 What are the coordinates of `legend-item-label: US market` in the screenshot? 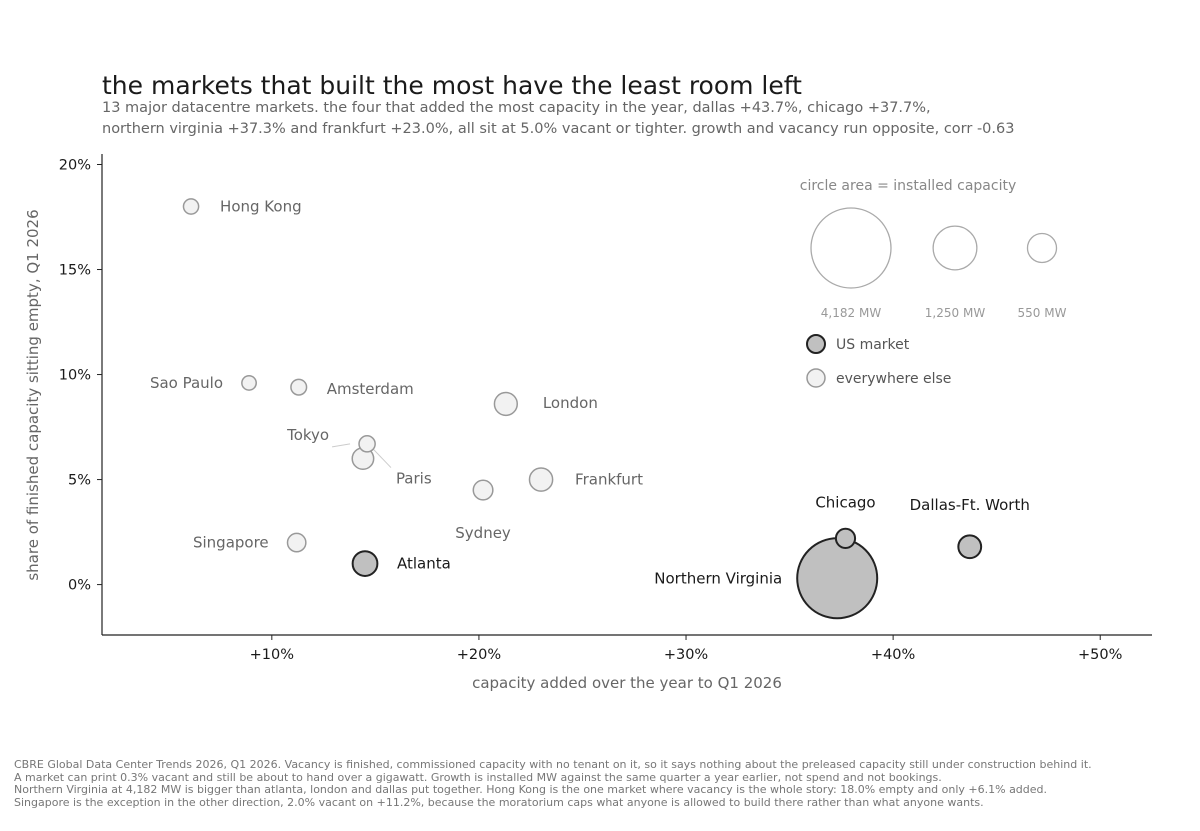 It's located at (873, 345).